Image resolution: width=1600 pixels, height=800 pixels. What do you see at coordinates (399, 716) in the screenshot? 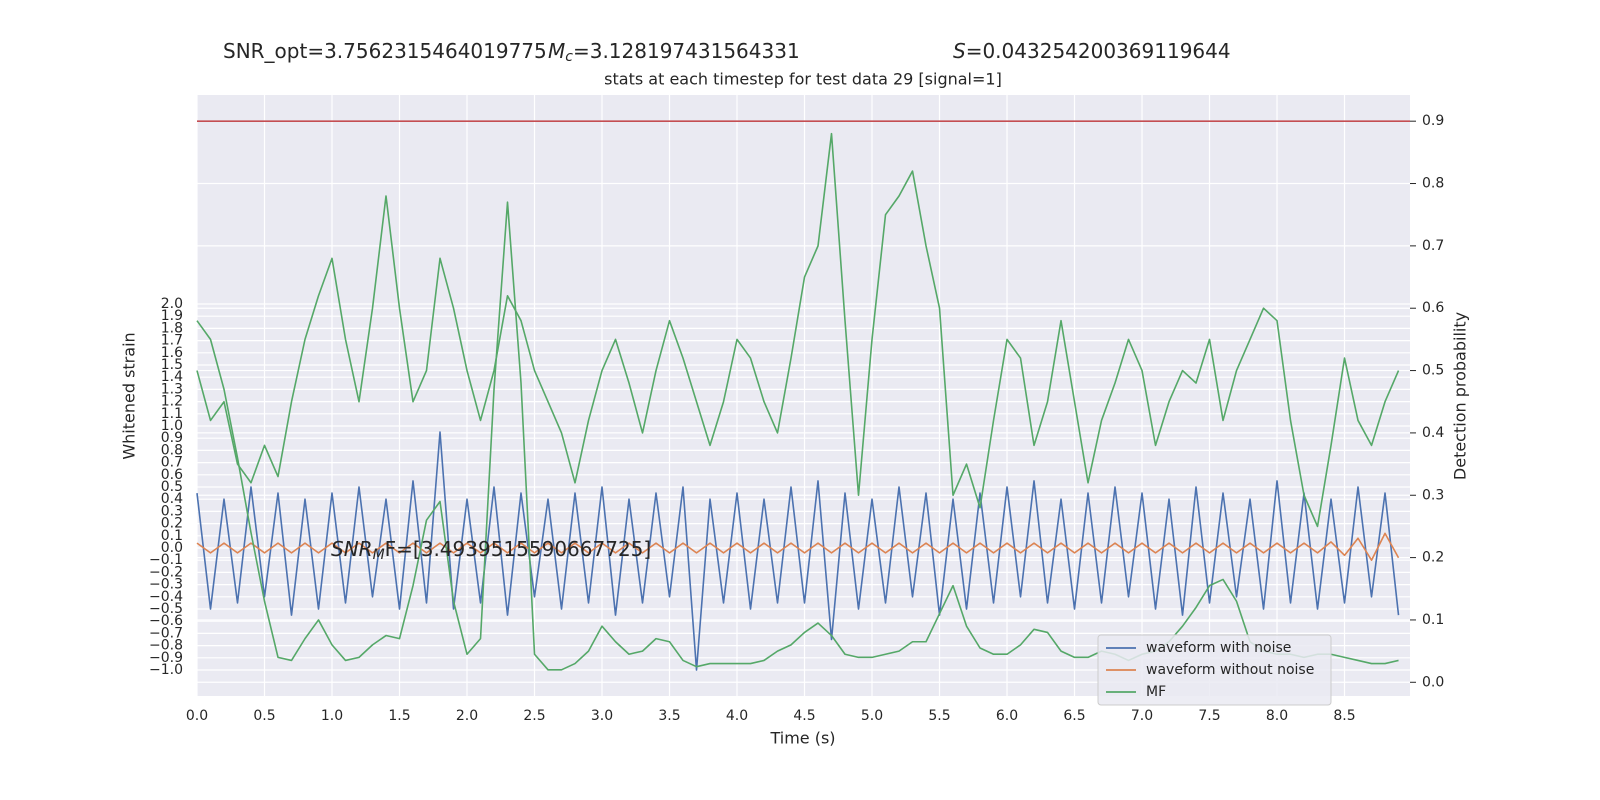
I see `x-tick-label: 1.5` at bounding box center [399, 716].